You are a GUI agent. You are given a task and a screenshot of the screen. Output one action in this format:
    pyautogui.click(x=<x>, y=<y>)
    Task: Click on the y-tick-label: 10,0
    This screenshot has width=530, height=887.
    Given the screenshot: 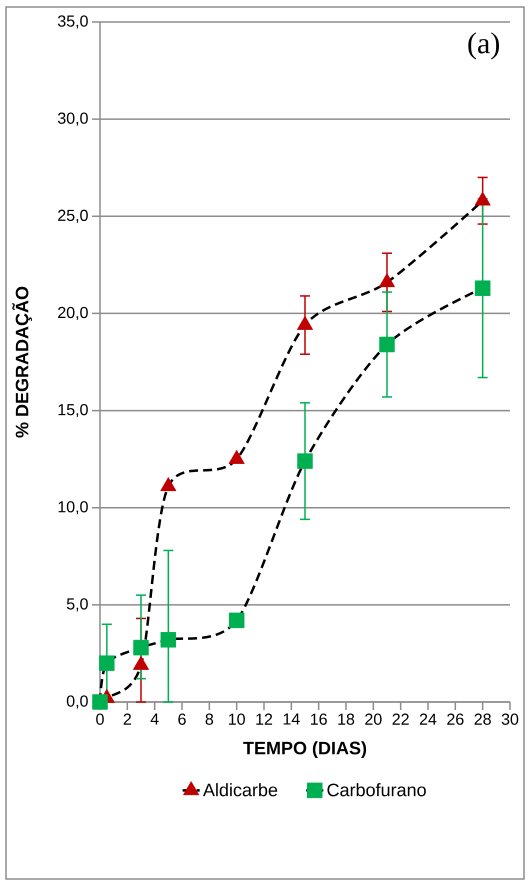 What is the action you would take?
    pyautogui.click(x=73, y=507)
    